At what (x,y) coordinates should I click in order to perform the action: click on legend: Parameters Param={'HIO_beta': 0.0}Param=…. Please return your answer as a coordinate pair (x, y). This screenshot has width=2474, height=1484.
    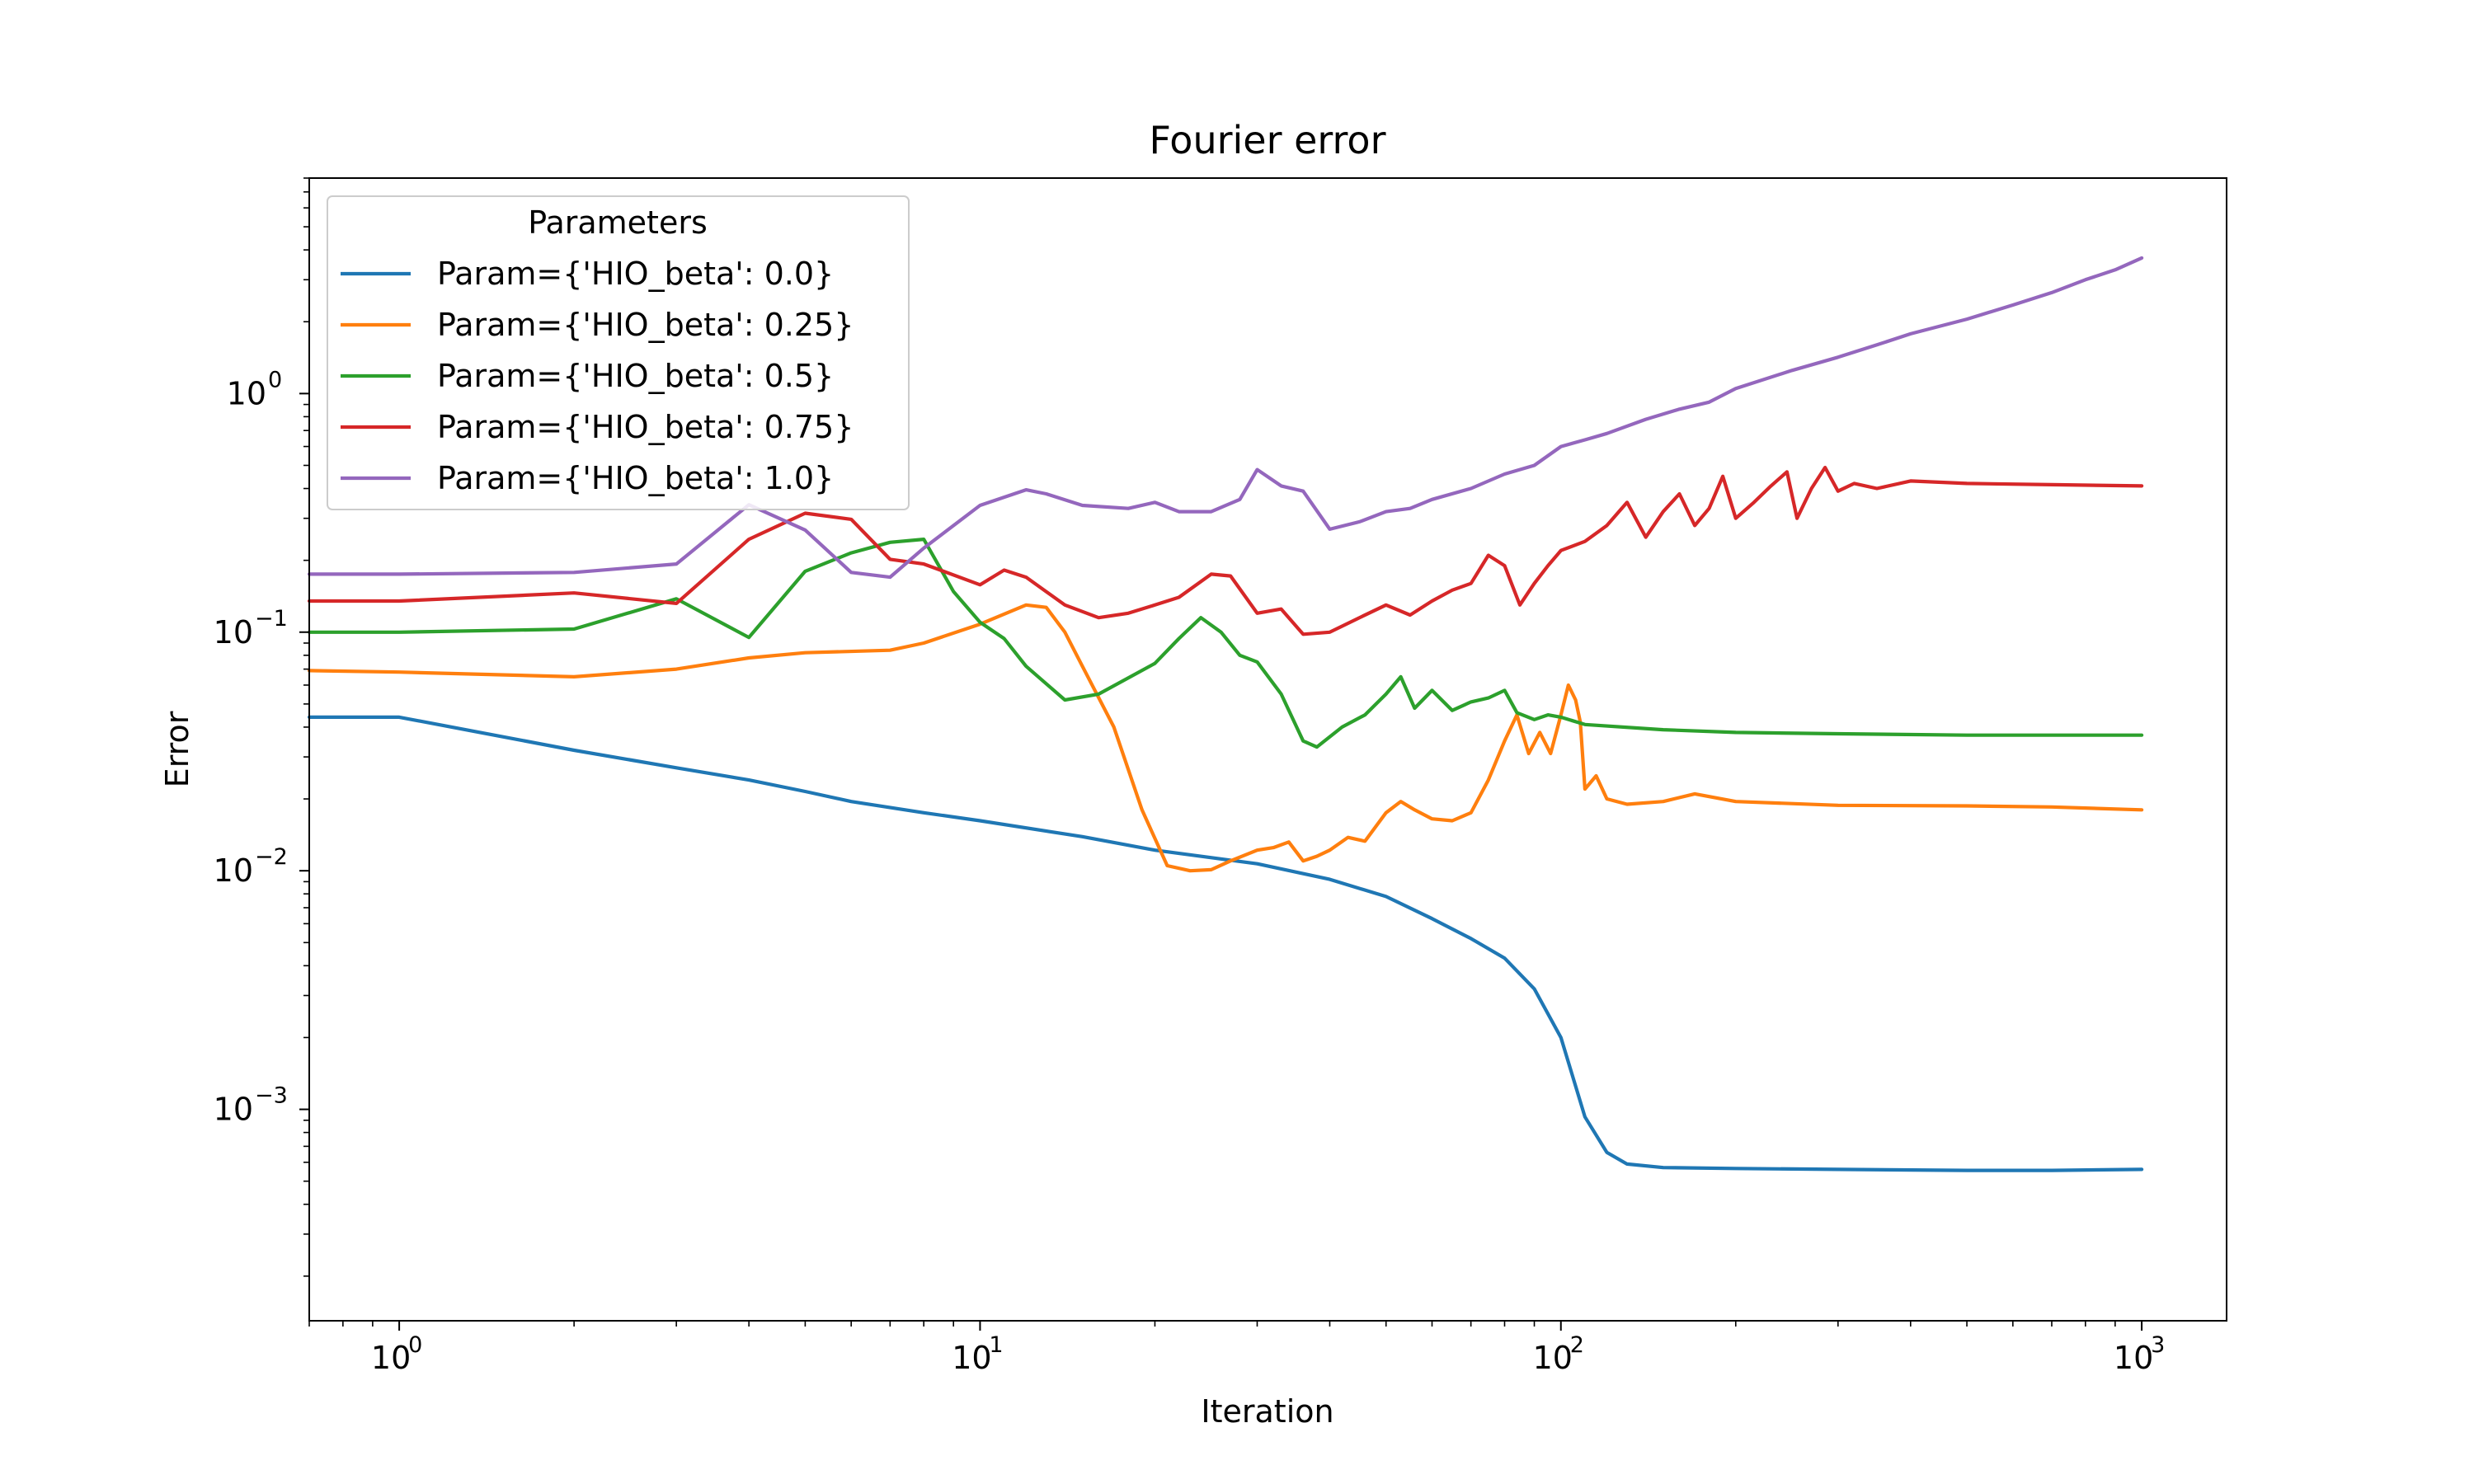
    Looking at the image, I should click on (618, 352).